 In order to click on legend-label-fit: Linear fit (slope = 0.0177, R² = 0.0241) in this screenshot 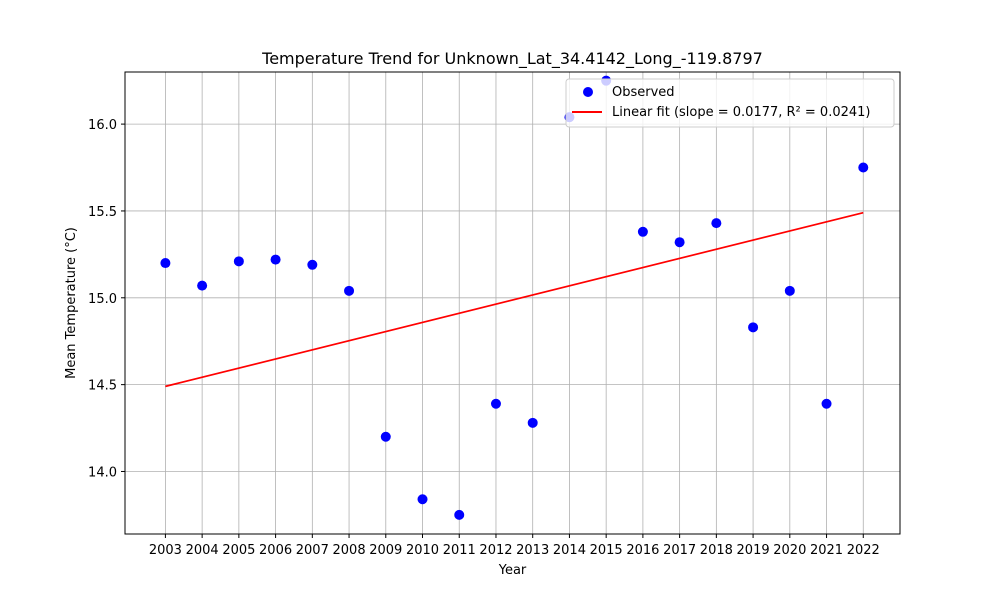, I will do `click(741, 112)`.